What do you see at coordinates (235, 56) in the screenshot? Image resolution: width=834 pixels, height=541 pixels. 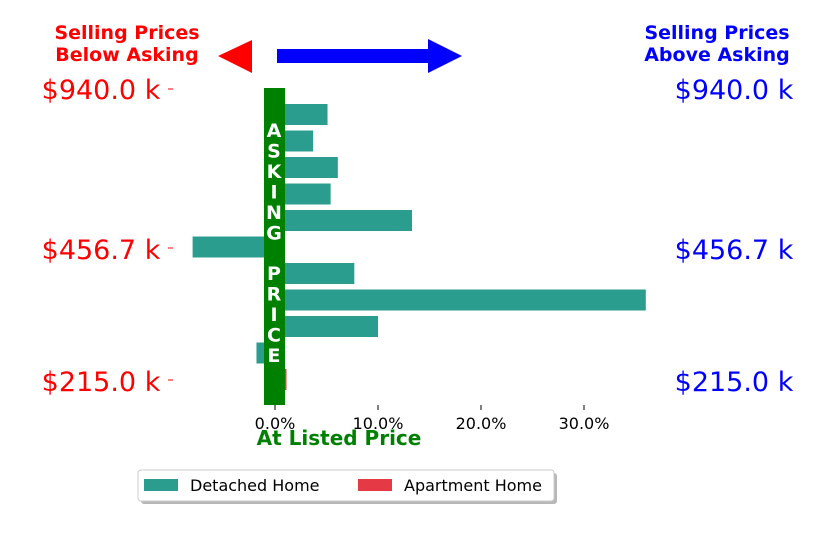 I see `left-arrow-icon` at bounding box center [235, 56].